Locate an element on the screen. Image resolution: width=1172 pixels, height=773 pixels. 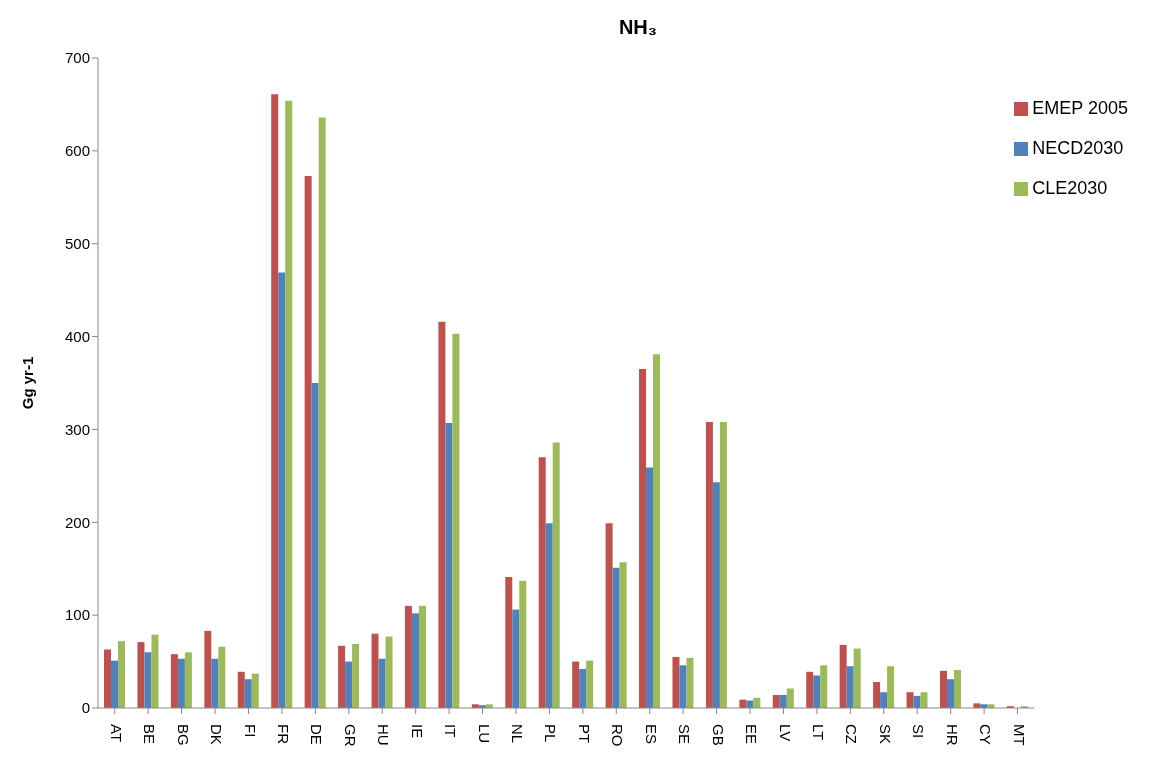
x-tick-label: EE is located at coordinates (752, 734).